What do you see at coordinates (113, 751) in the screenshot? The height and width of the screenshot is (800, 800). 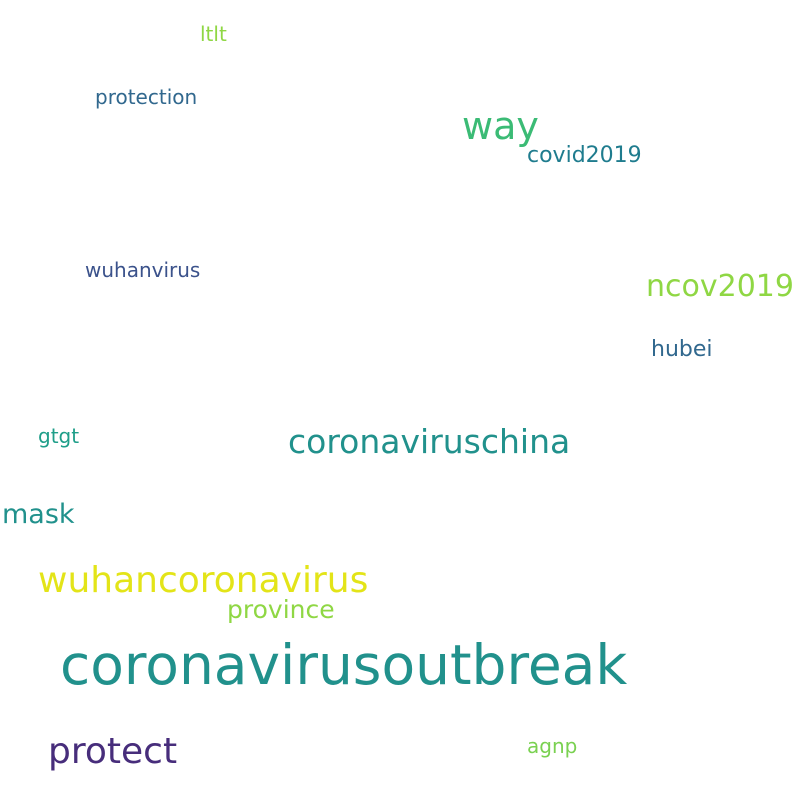 I see `word-protect: protect` at bounding box center [113, 751].